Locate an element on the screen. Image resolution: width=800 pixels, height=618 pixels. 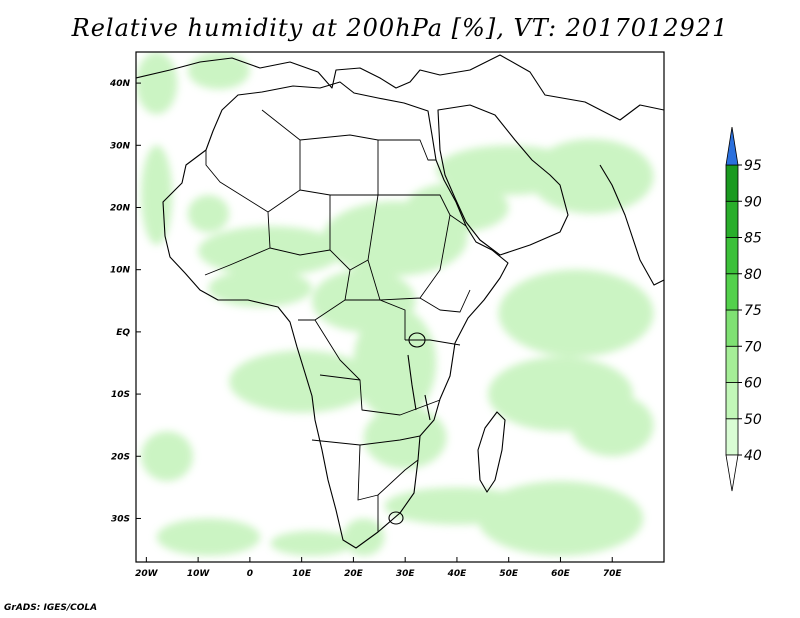
colorbar-label: 50 is located at coordinates (753, 420).